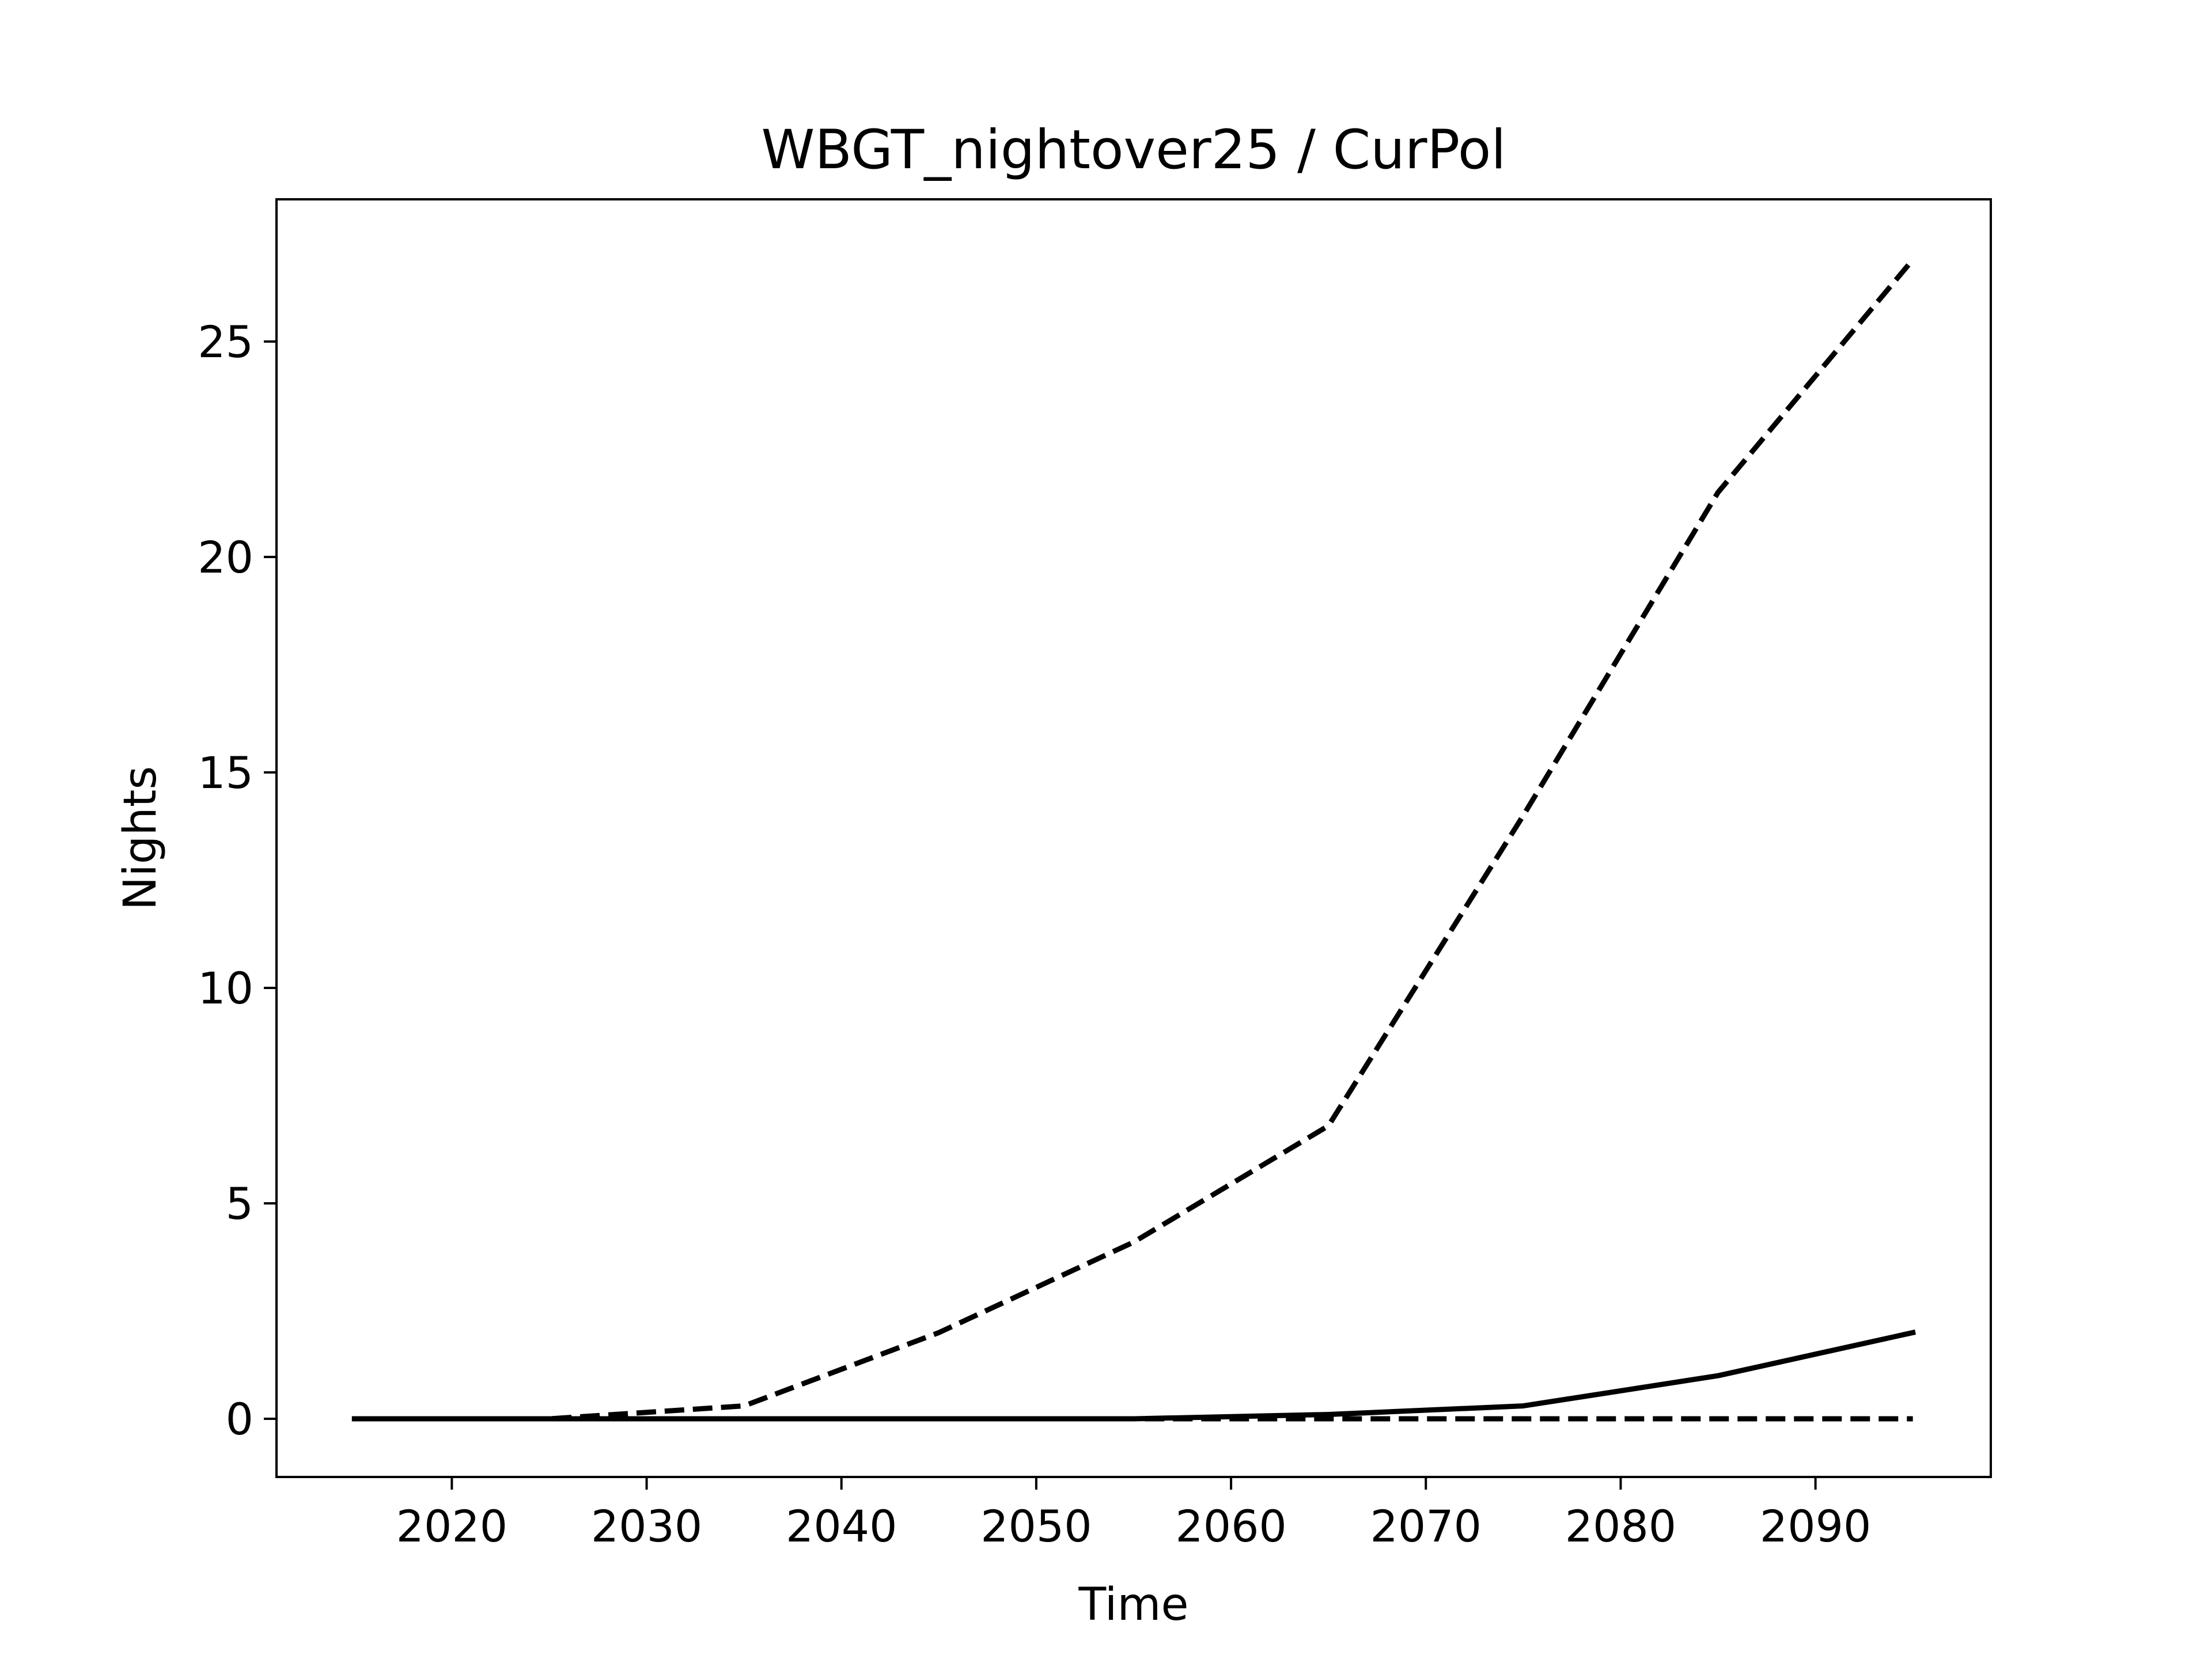 The width and height of the screenshot is (2212, 1659). I want to click on x-tick-label: 2050, so click(1036, 1526).